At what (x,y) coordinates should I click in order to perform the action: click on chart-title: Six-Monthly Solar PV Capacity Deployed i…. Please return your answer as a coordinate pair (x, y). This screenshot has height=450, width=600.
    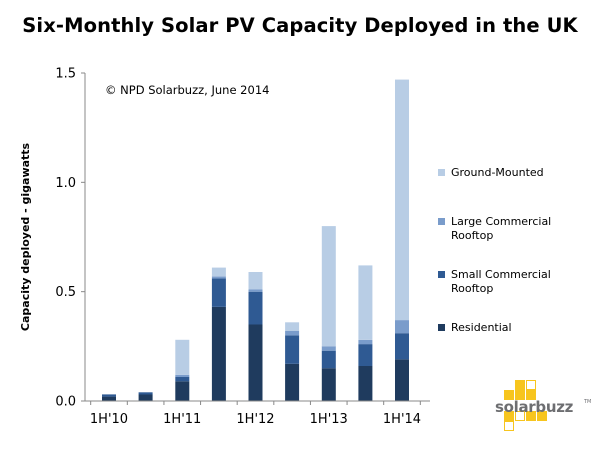
    Looking at the image, I should click on (300, 25).